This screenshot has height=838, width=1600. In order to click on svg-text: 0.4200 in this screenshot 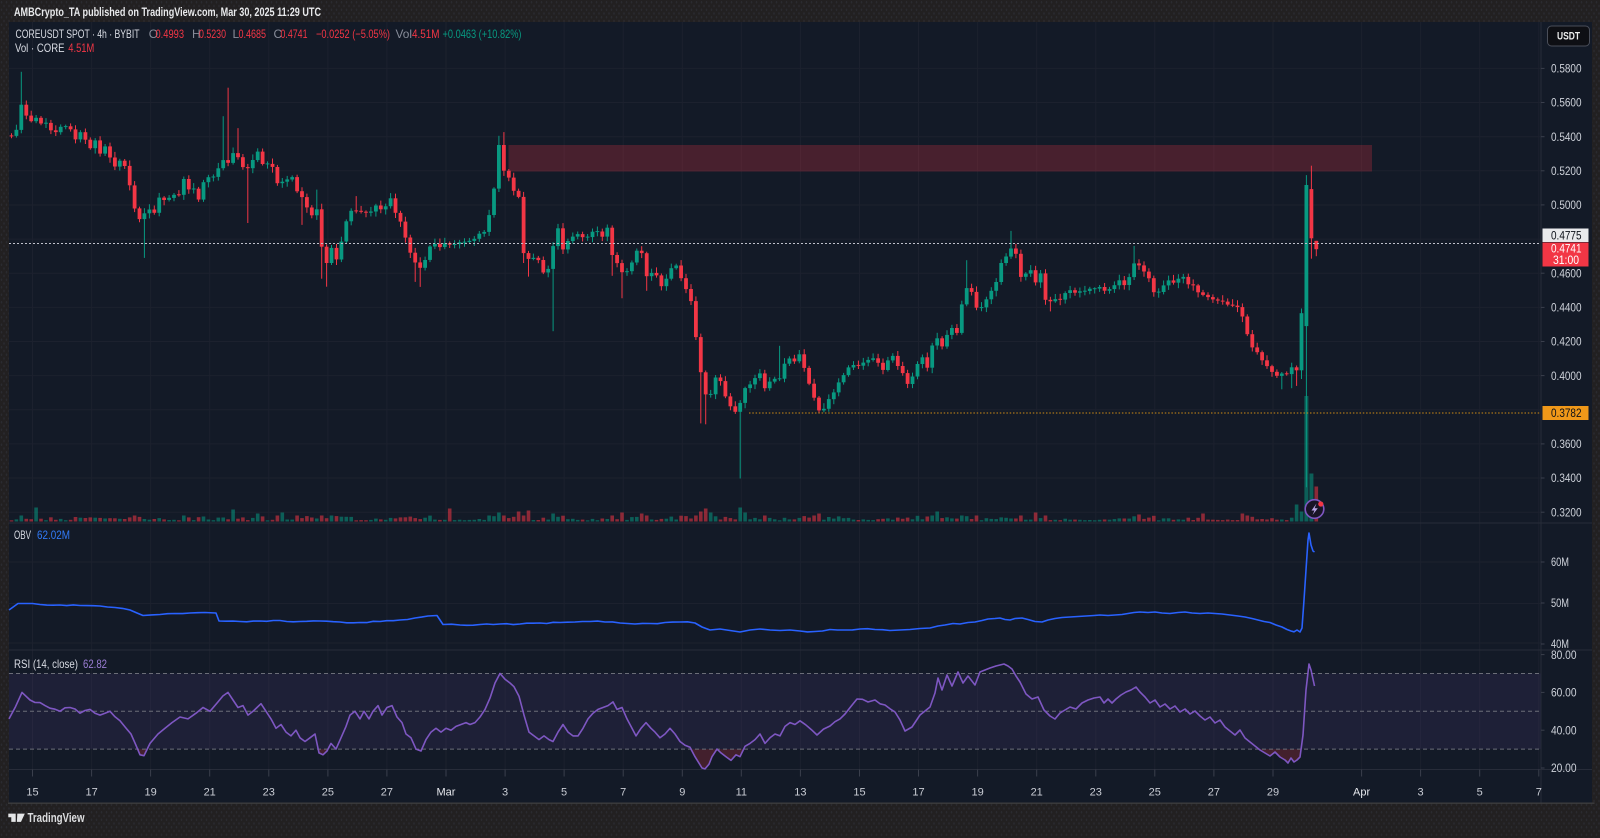, I will do `click(1566, 343)`.